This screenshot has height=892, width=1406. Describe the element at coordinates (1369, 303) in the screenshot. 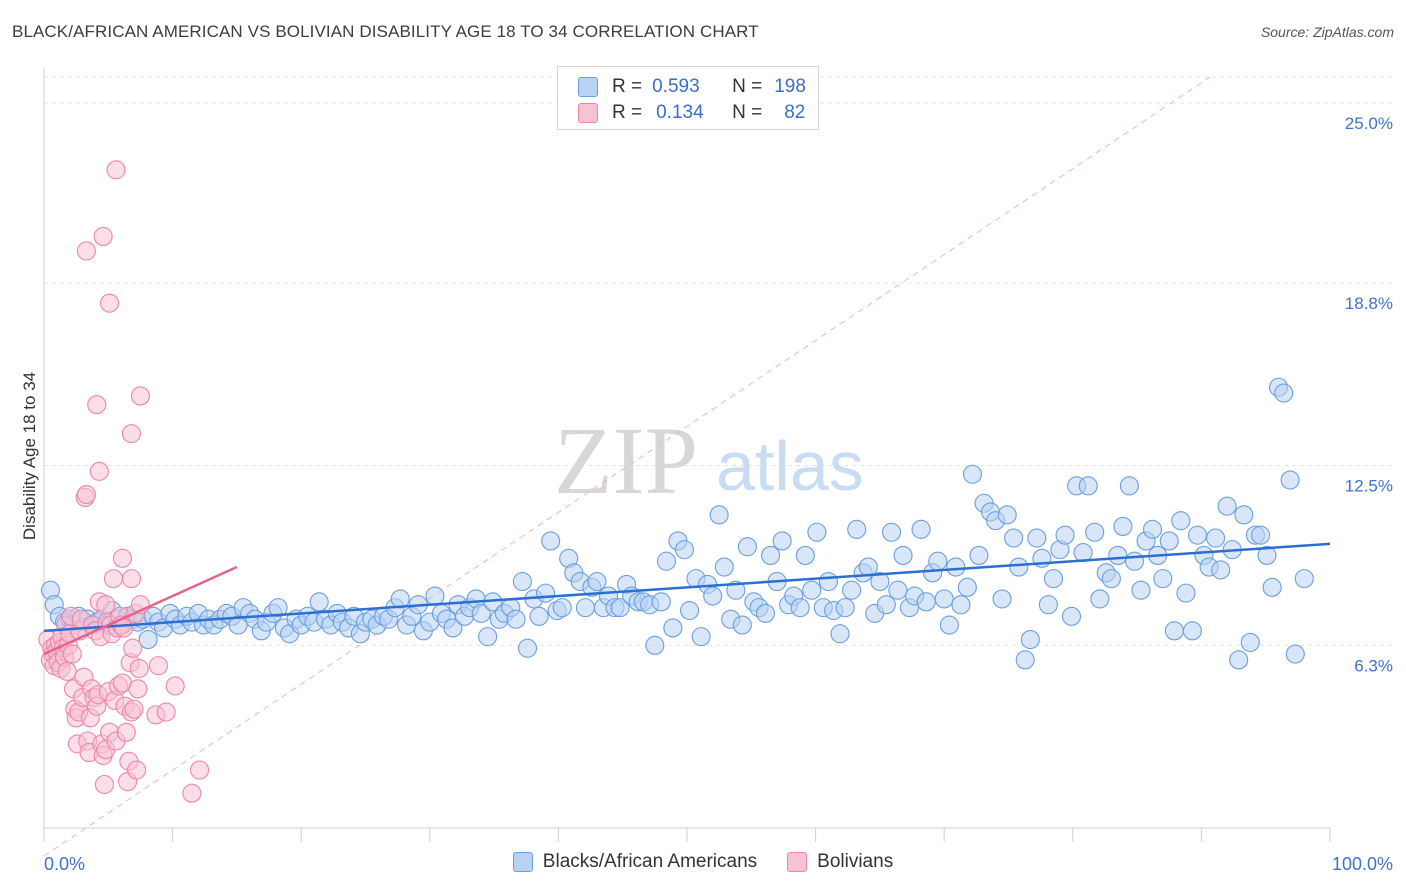

I see `y-tick-label: 18.8%` at that location.